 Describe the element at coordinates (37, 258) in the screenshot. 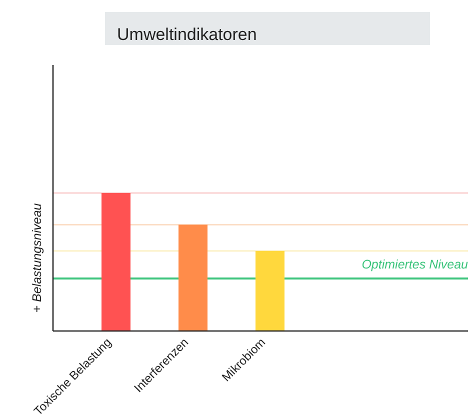

I see `y-axis-title: + Belastungsniveau` at that location.